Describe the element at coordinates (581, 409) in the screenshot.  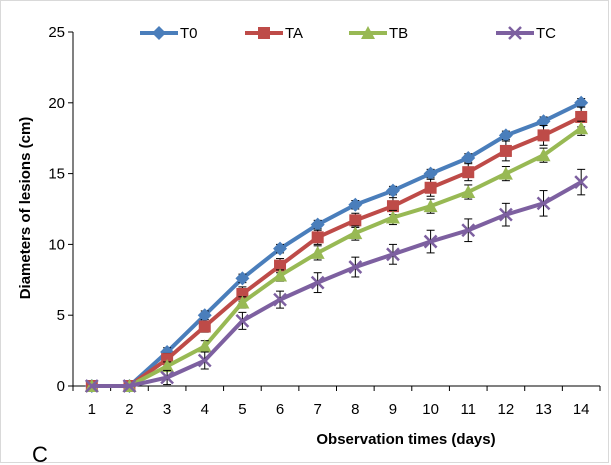
I see `x-tick-label: 14` at that location.